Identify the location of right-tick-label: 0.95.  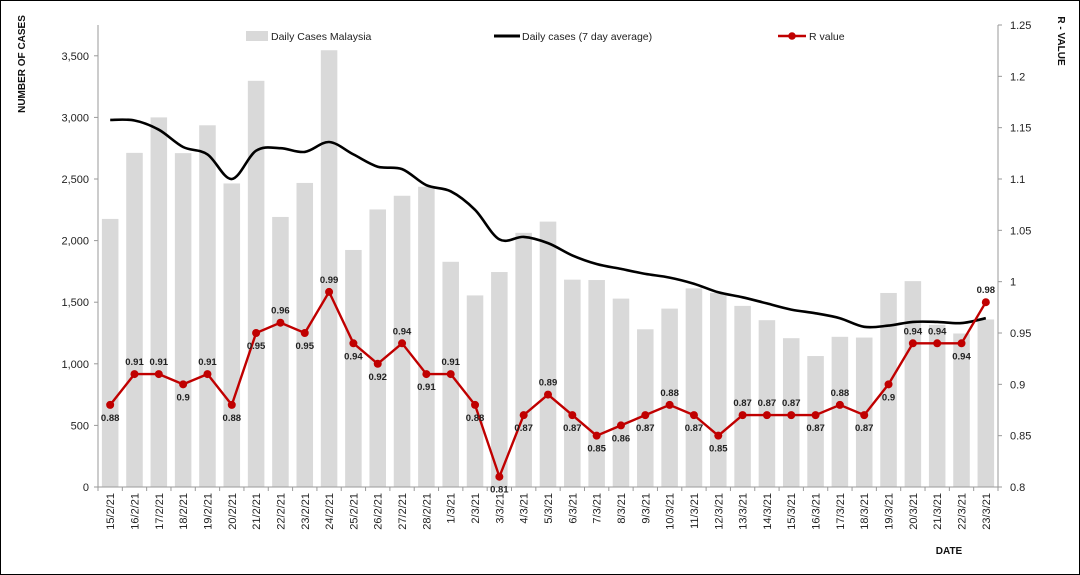
(1020, 334).